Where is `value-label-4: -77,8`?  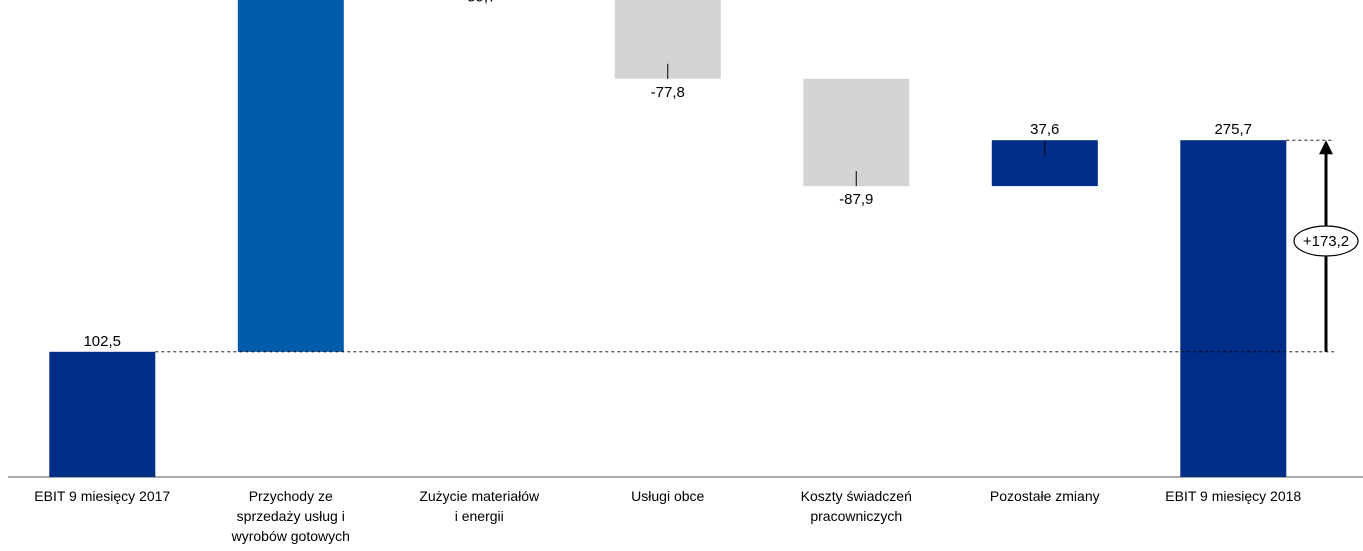
value-label-4: -77,8 is located at coordinates (668, 92).